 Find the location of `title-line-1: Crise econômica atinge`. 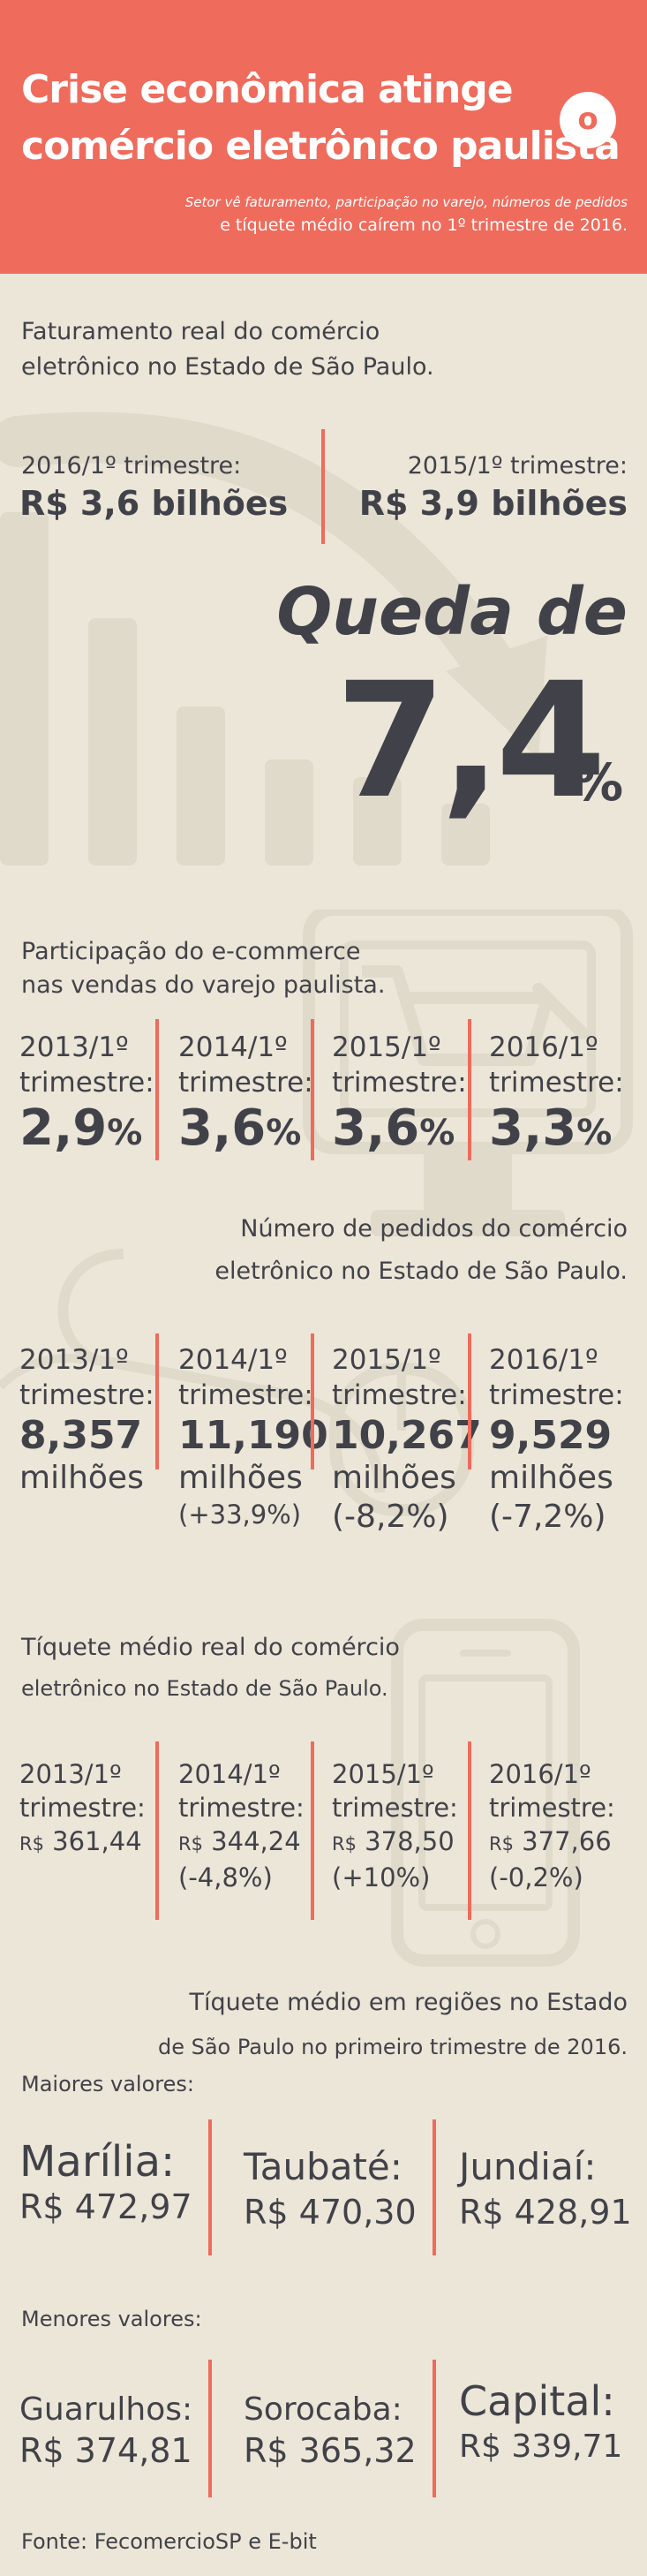

title-line-1: Crise econômica atinge is located at coordinates (267, 89).